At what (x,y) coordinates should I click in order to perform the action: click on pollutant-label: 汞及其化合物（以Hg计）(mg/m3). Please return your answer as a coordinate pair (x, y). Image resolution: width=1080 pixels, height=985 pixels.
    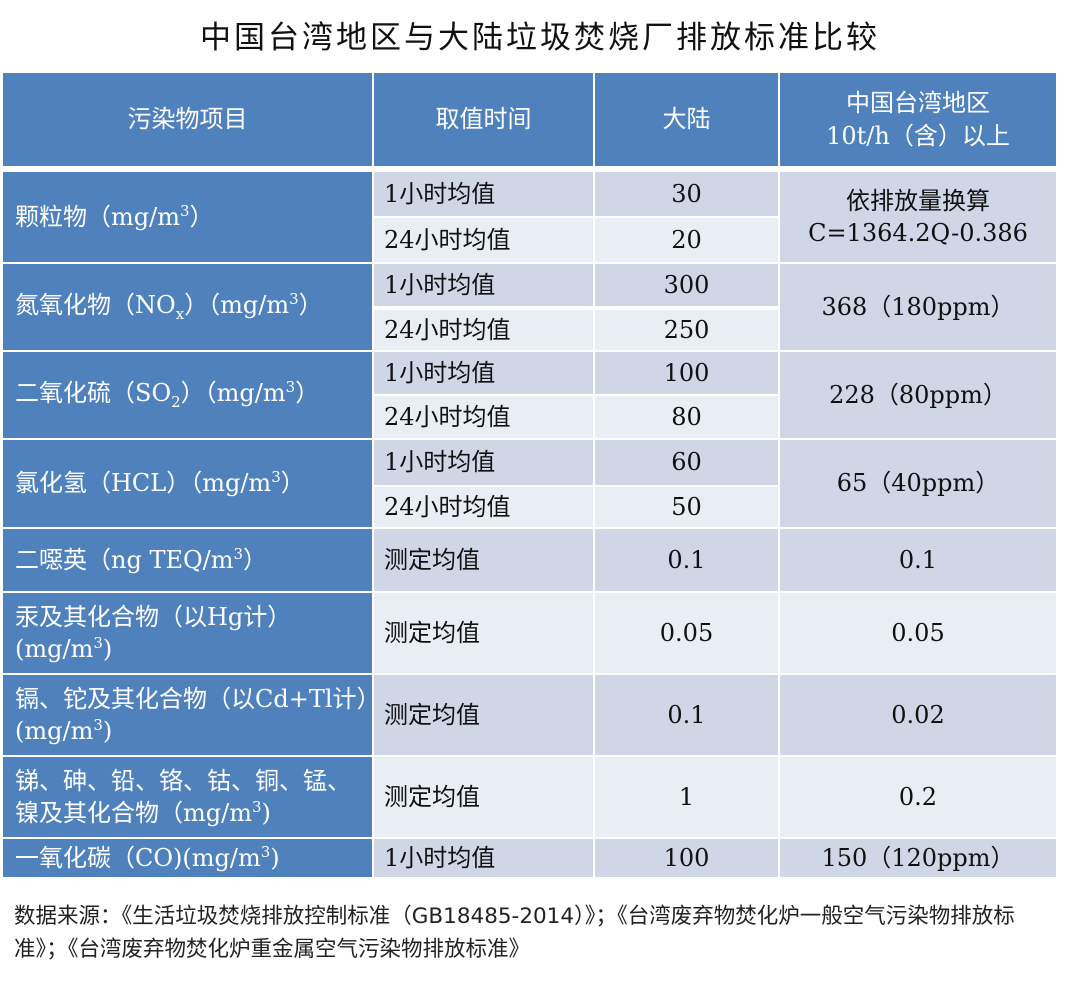
    Looking at the image, I should click on (187, 633).